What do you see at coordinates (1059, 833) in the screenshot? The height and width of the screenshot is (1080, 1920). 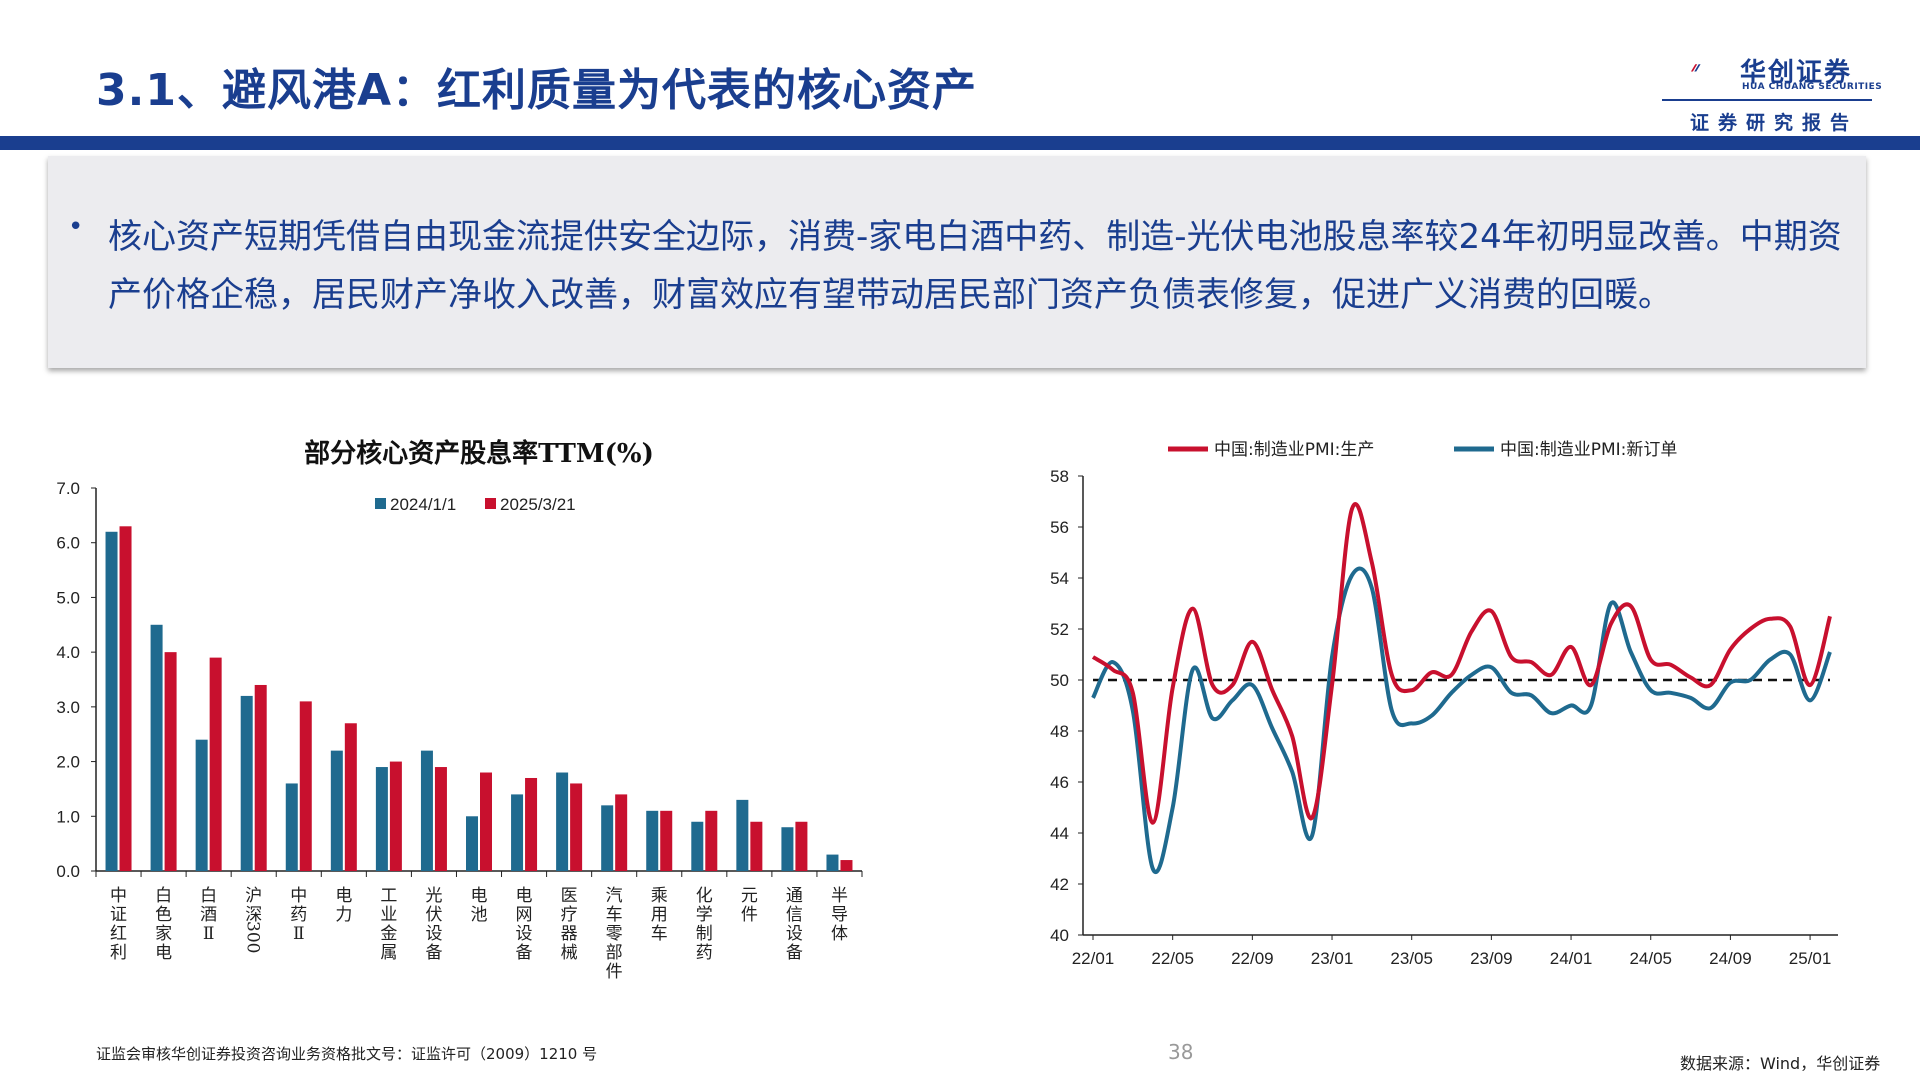 I see `line-y-tick-label: 44` at bounding box center [1059, 833].